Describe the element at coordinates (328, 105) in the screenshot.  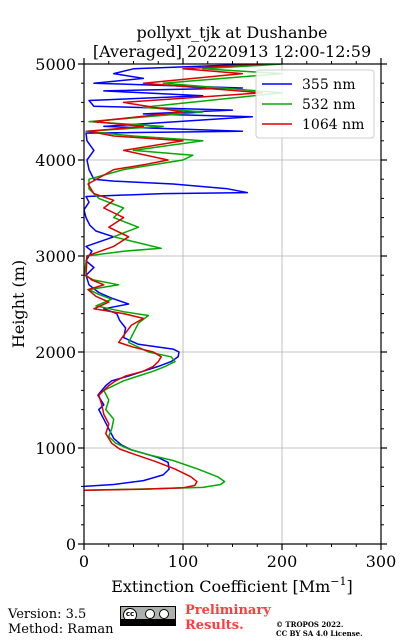
I see `legend-label-532-nm: 532 nm` at that location.